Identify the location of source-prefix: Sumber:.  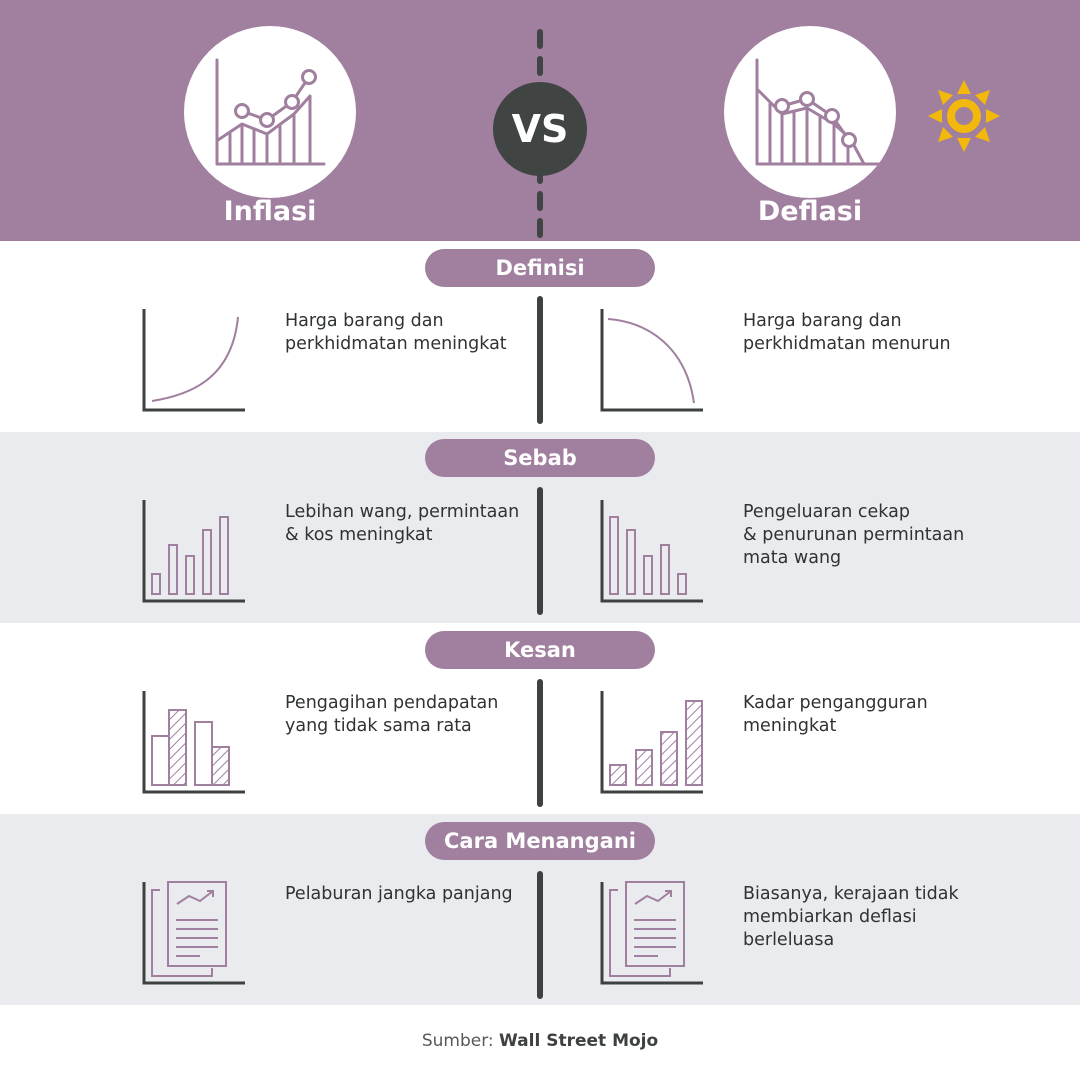
(457, 1041).